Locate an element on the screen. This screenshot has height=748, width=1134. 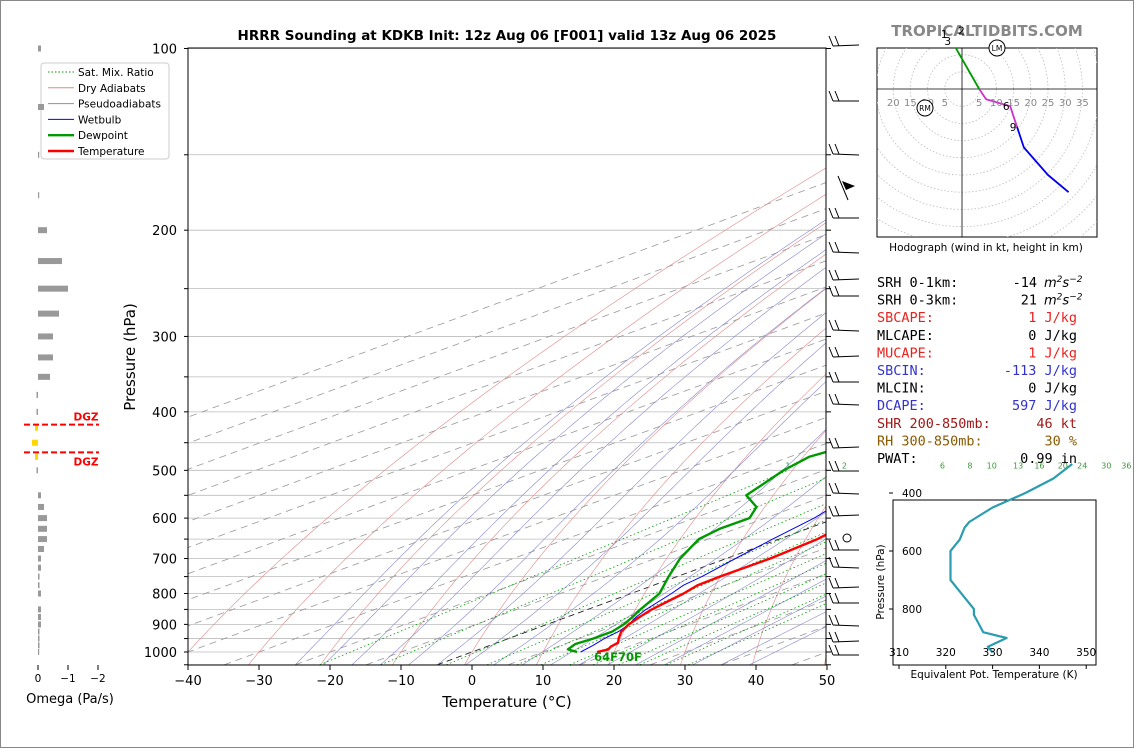
x-axis-label: Temperature (°C) is located at coordinates (506, 702).